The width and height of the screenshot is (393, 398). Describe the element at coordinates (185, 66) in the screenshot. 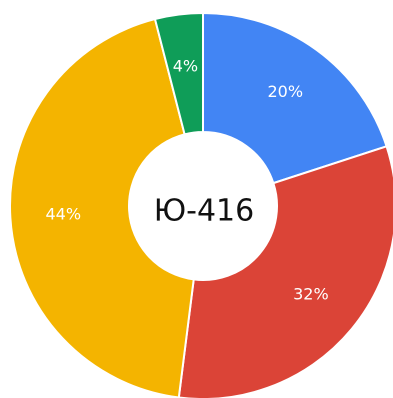

I see `slice-label-3: 4%` at that location.